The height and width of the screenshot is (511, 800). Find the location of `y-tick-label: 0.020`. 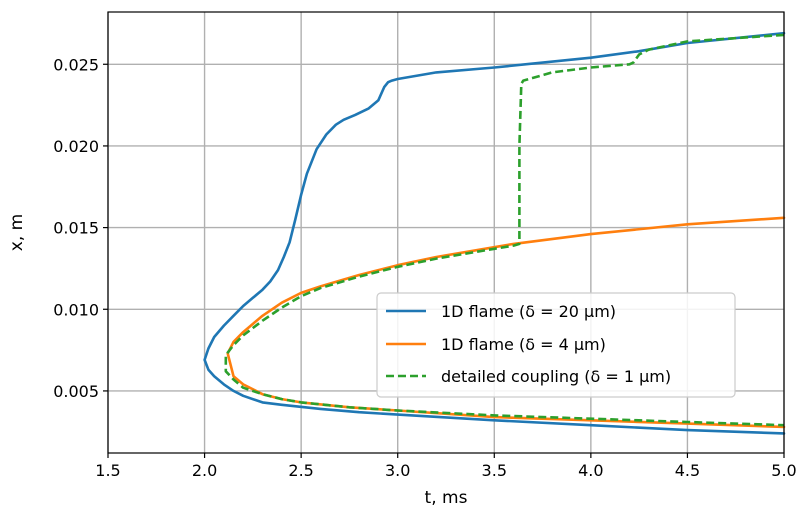

y-tick-label: 0.020 is located at coordinates (76, 146).